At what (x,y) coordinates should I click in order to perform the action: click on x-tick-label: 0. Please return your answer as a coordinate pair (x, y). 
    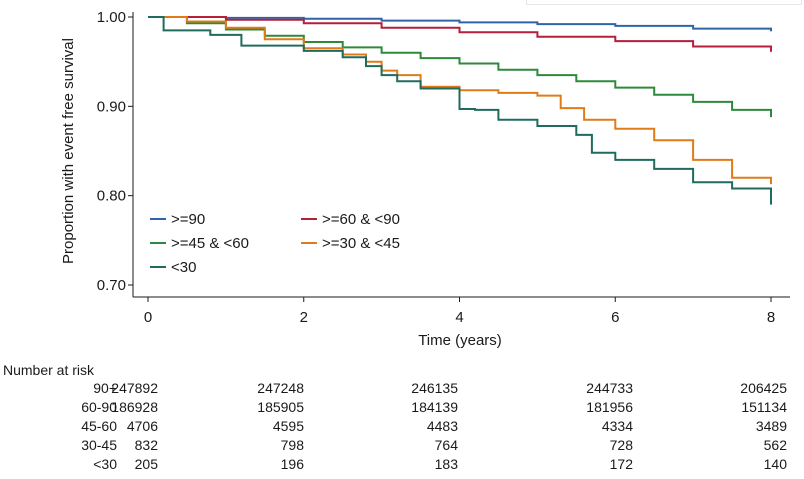
    Looking at the image, I should click on (148, 317).